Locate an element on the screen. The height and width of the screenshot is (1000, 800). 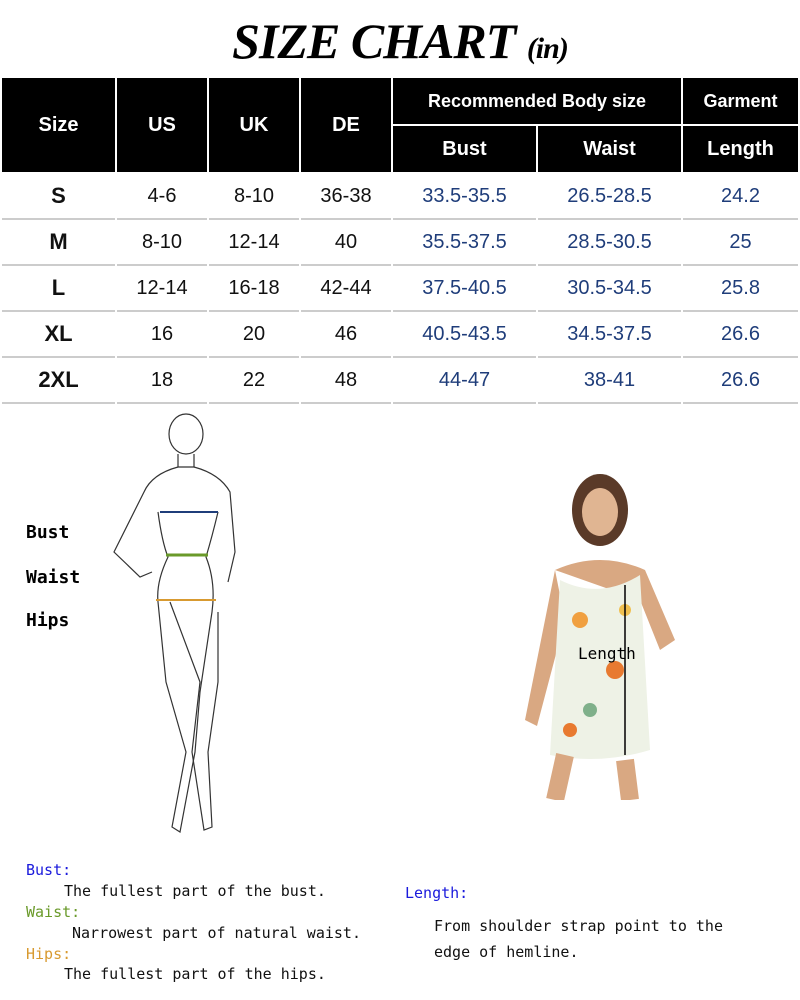
page-title: SIZE CHART (in) is located at coordinates (400, 41).